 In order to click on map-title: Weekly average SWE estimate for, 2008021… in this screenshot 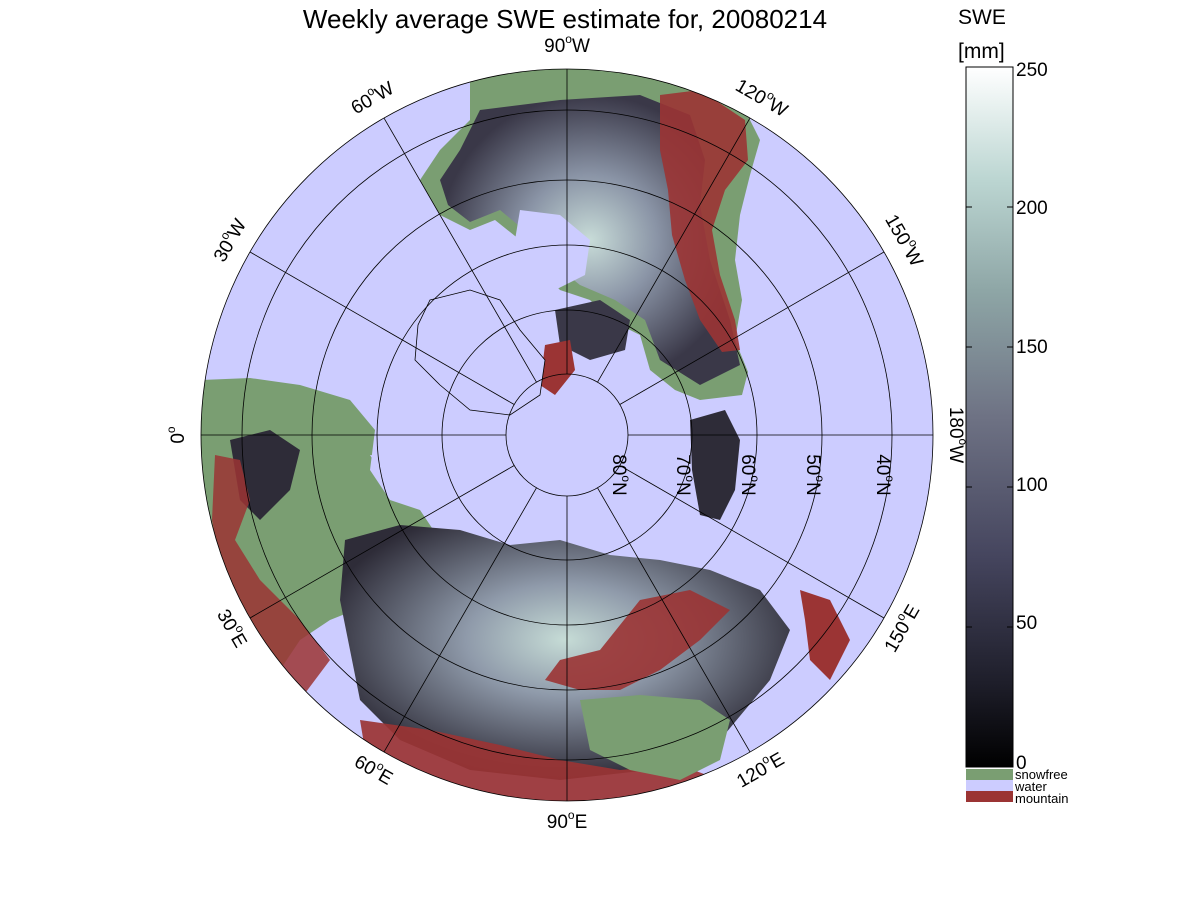, I will do `click(565, 19)`.